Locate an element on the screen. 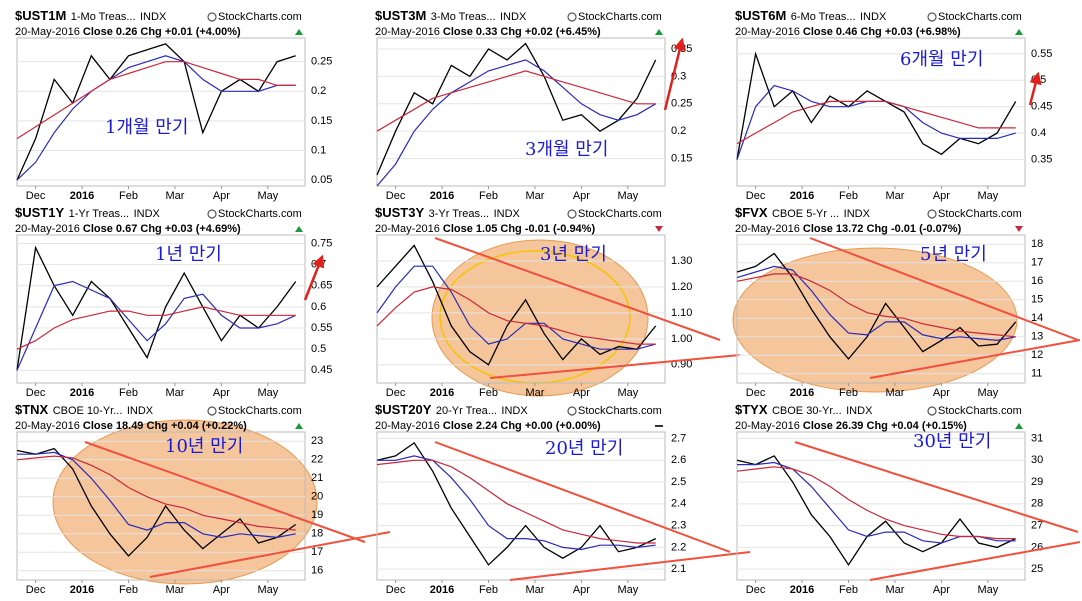 The image size is (1082, 601). close: Close 2.24 is located at coordinates (470, 426).